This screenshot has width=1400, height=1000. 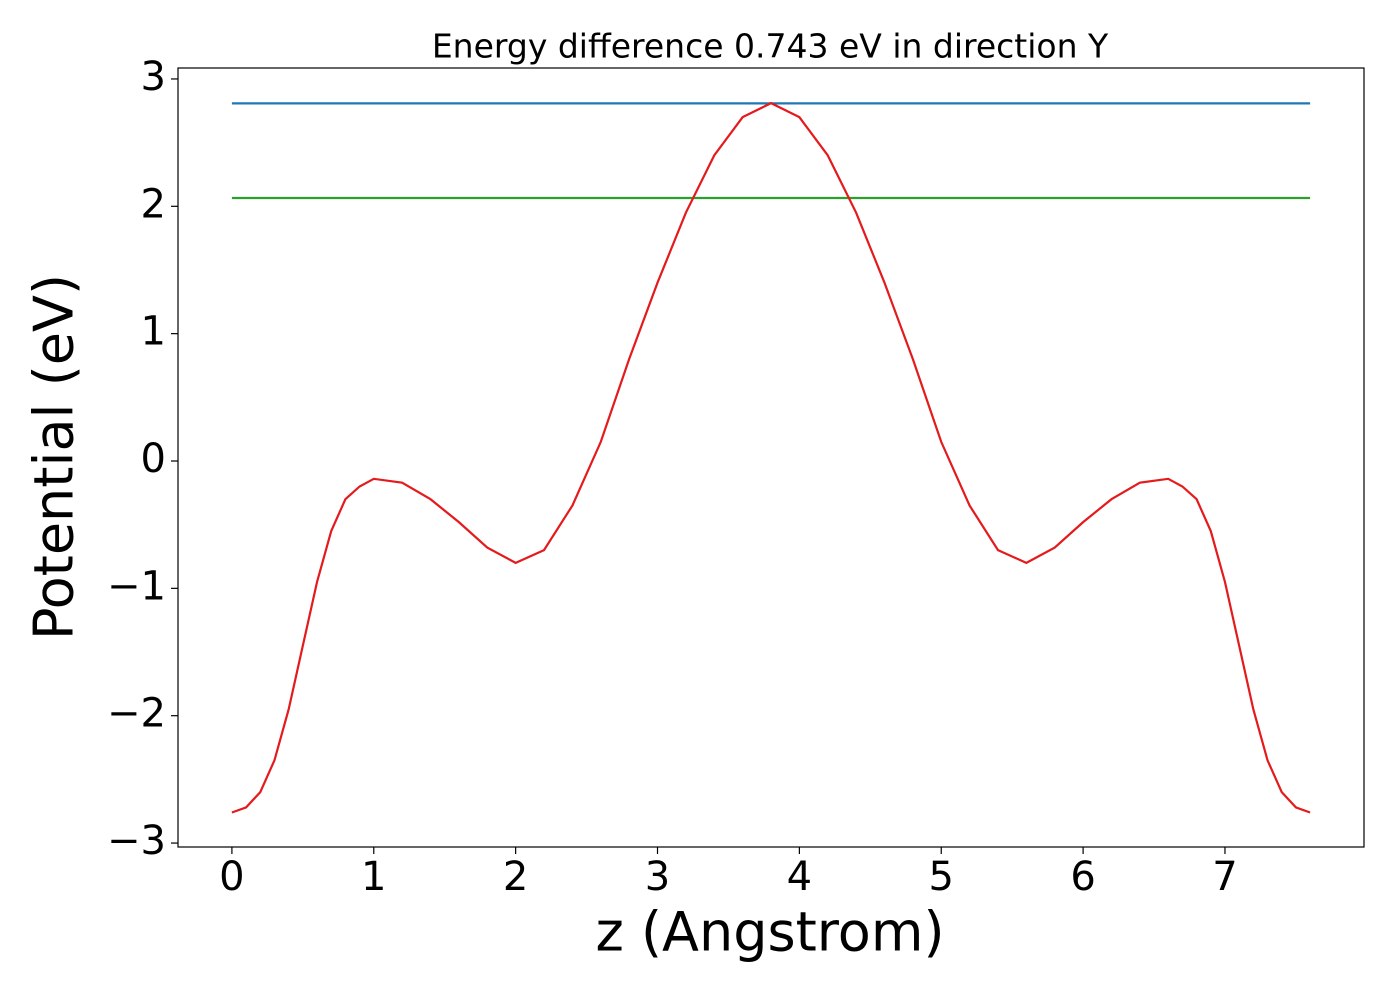 What do you see at coordinates (657, 877) in the screenshot?
I see `x-tick-label: 3` at bounding box center [657, 877].